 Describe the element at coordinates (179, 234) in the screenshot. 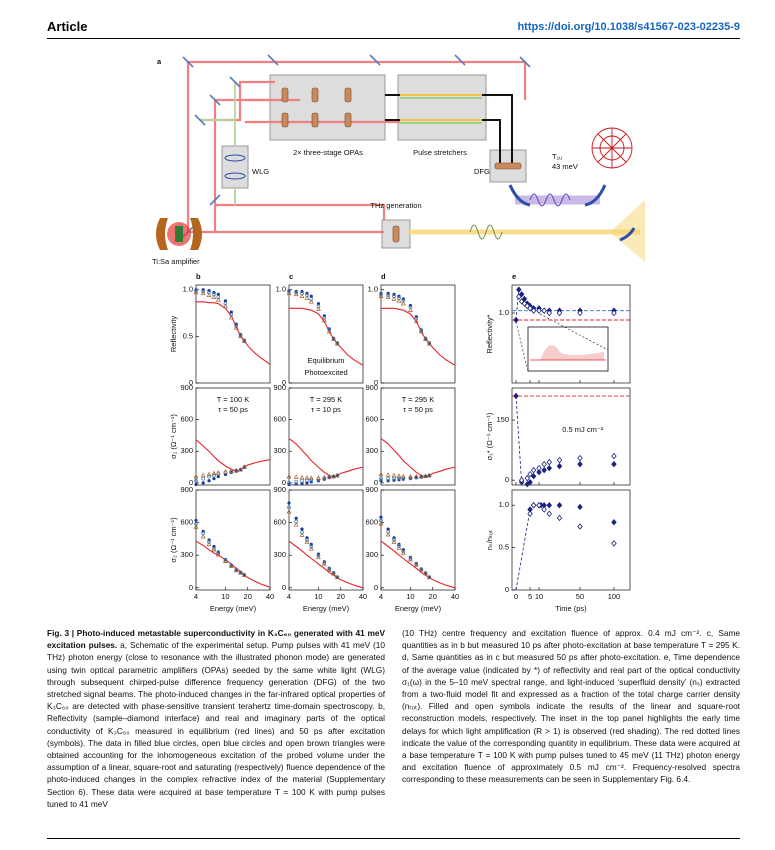

I see `laser` at that location.